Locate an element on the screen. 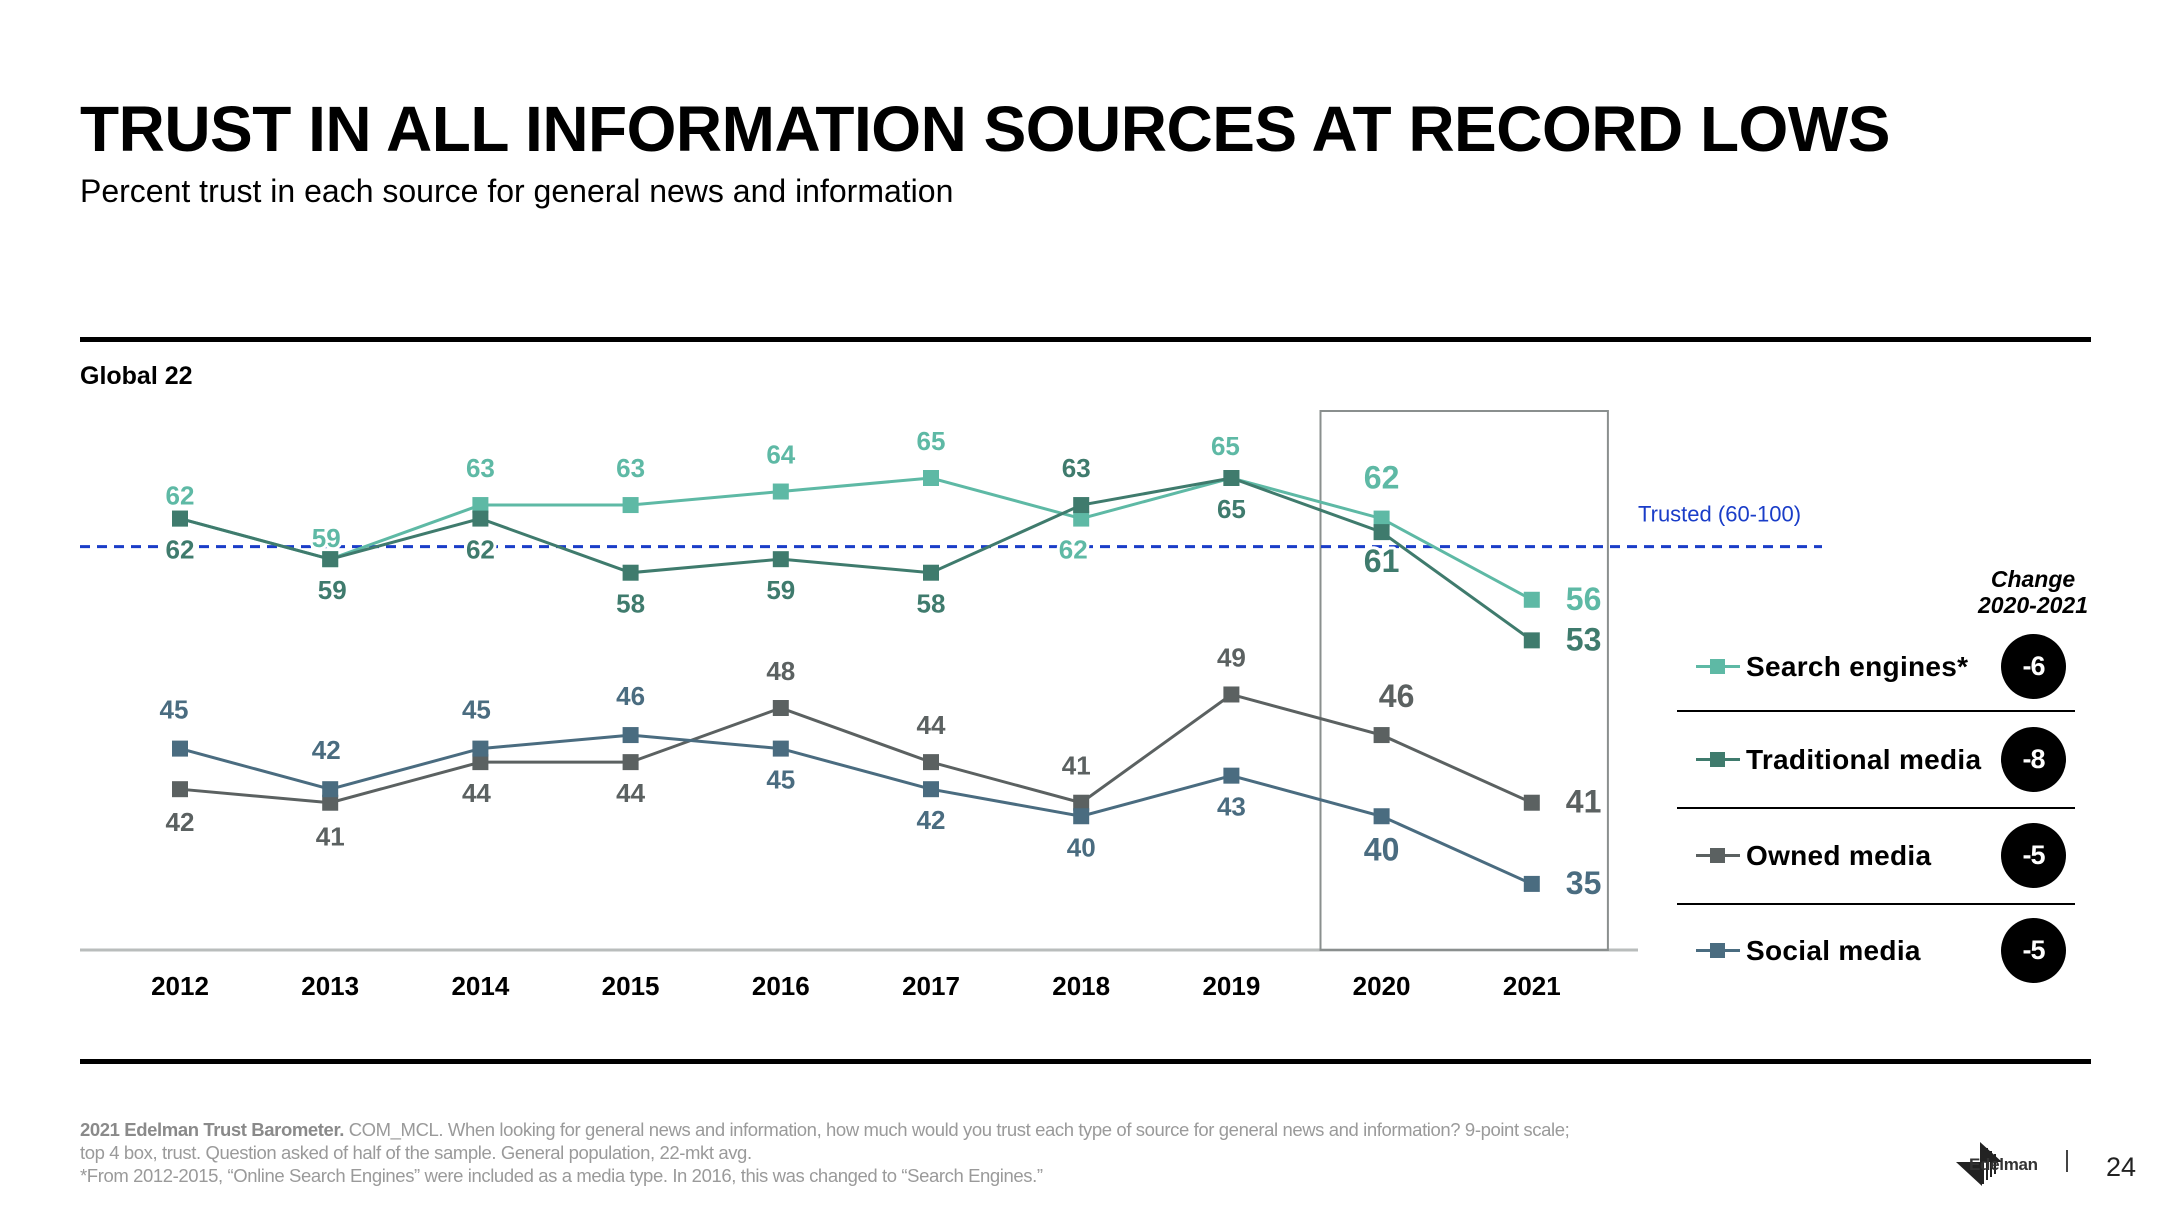  change-badge: -6 is located at coordinates (2033, 666).